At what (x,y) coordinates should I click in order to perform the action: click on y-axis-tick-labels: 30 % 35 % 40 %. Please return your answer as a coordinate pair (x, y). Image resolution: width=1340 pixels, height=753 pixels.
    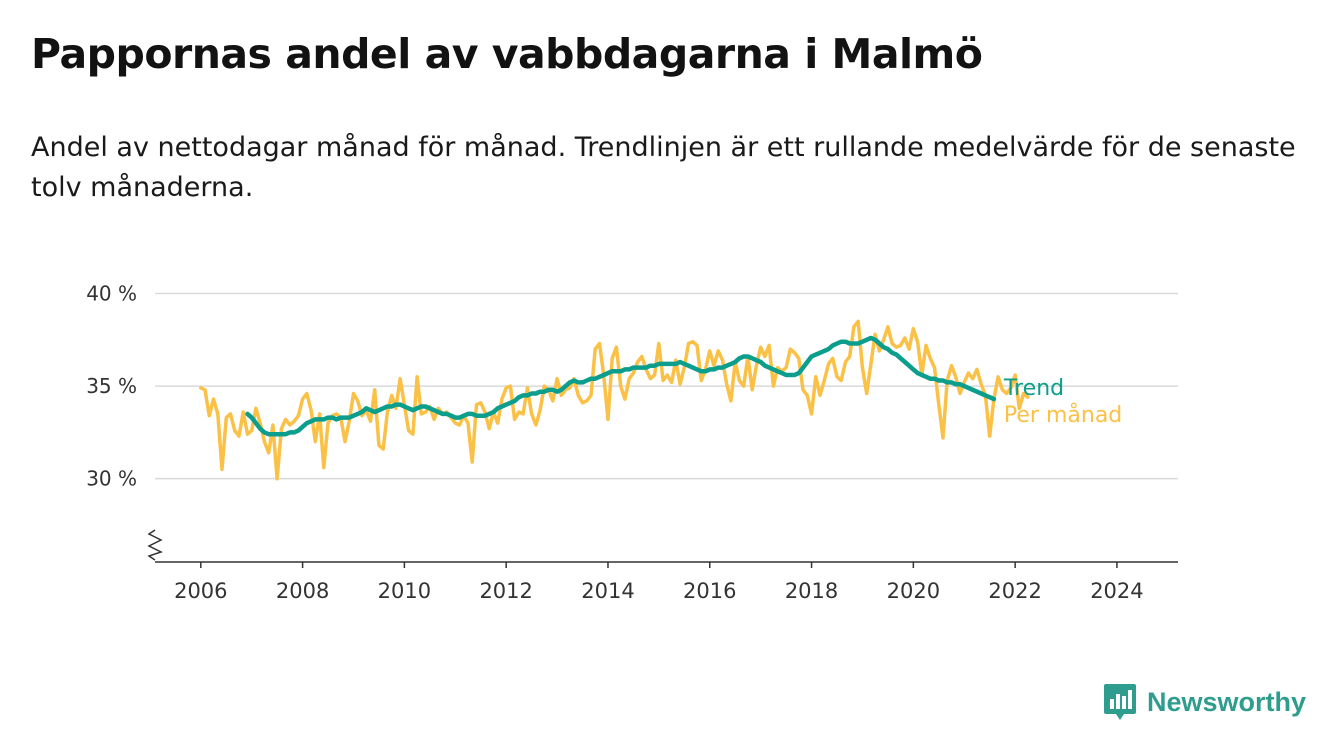
    Looking at the image, I should click on (111, 386).